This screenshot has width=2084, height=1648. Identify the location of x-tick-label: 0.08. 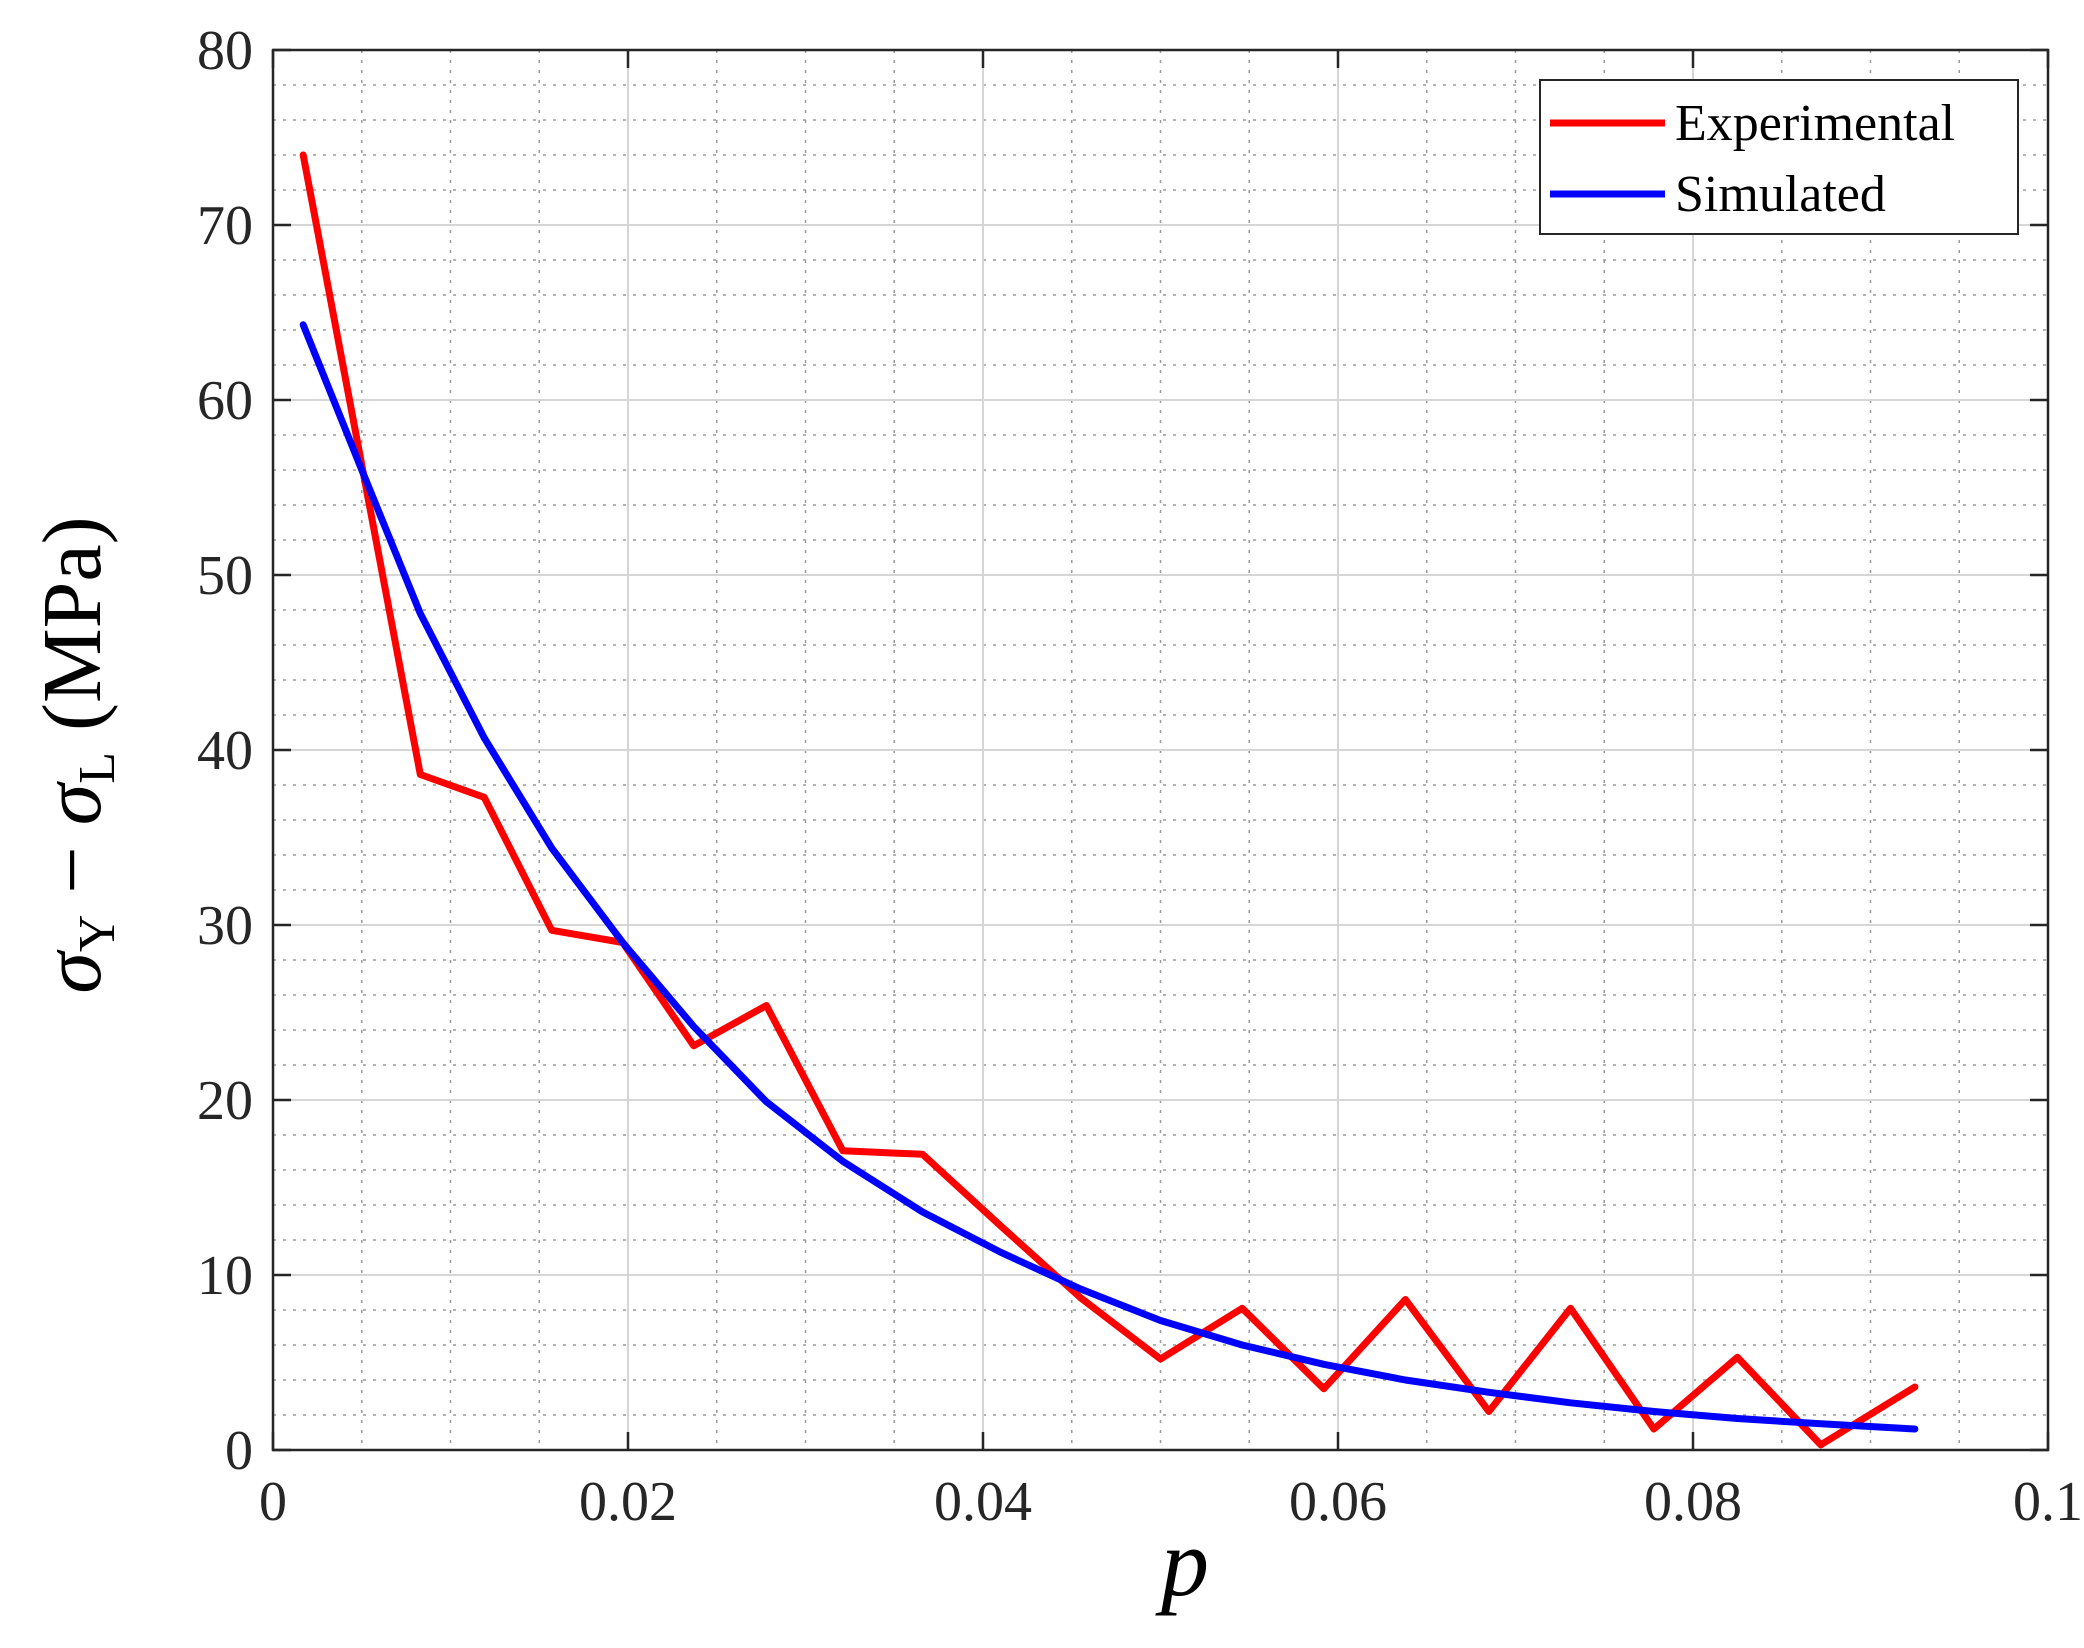
(1693, 1502).